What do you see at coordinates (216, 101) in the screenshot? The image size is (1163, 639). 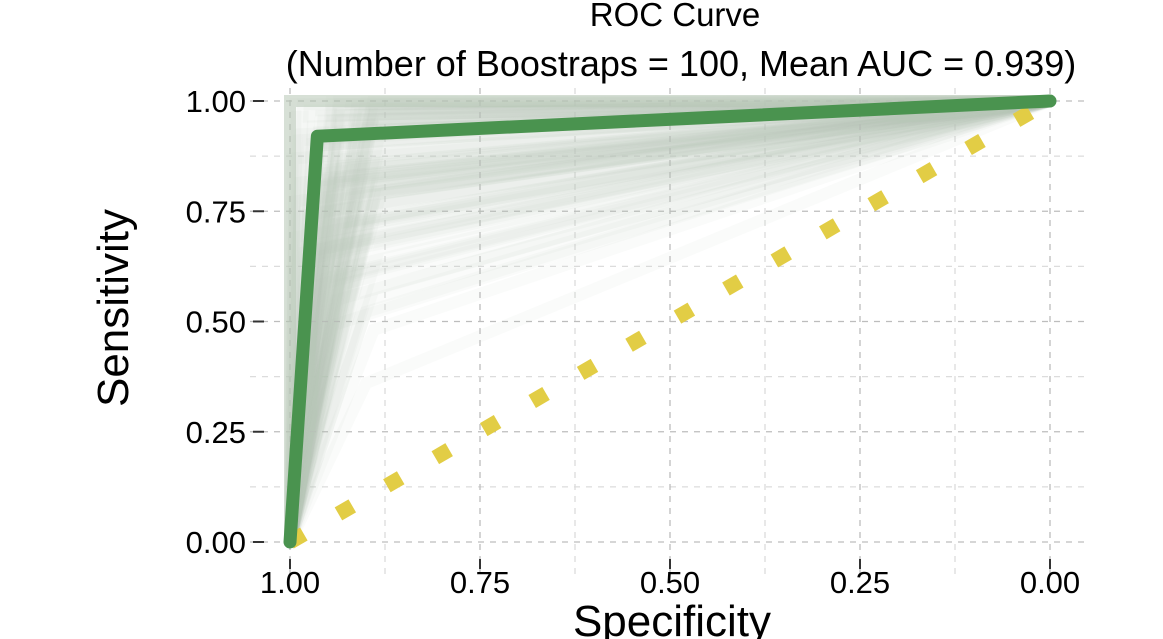 I see `y-tick-label: 1.00` at bounding box center [216, 101].